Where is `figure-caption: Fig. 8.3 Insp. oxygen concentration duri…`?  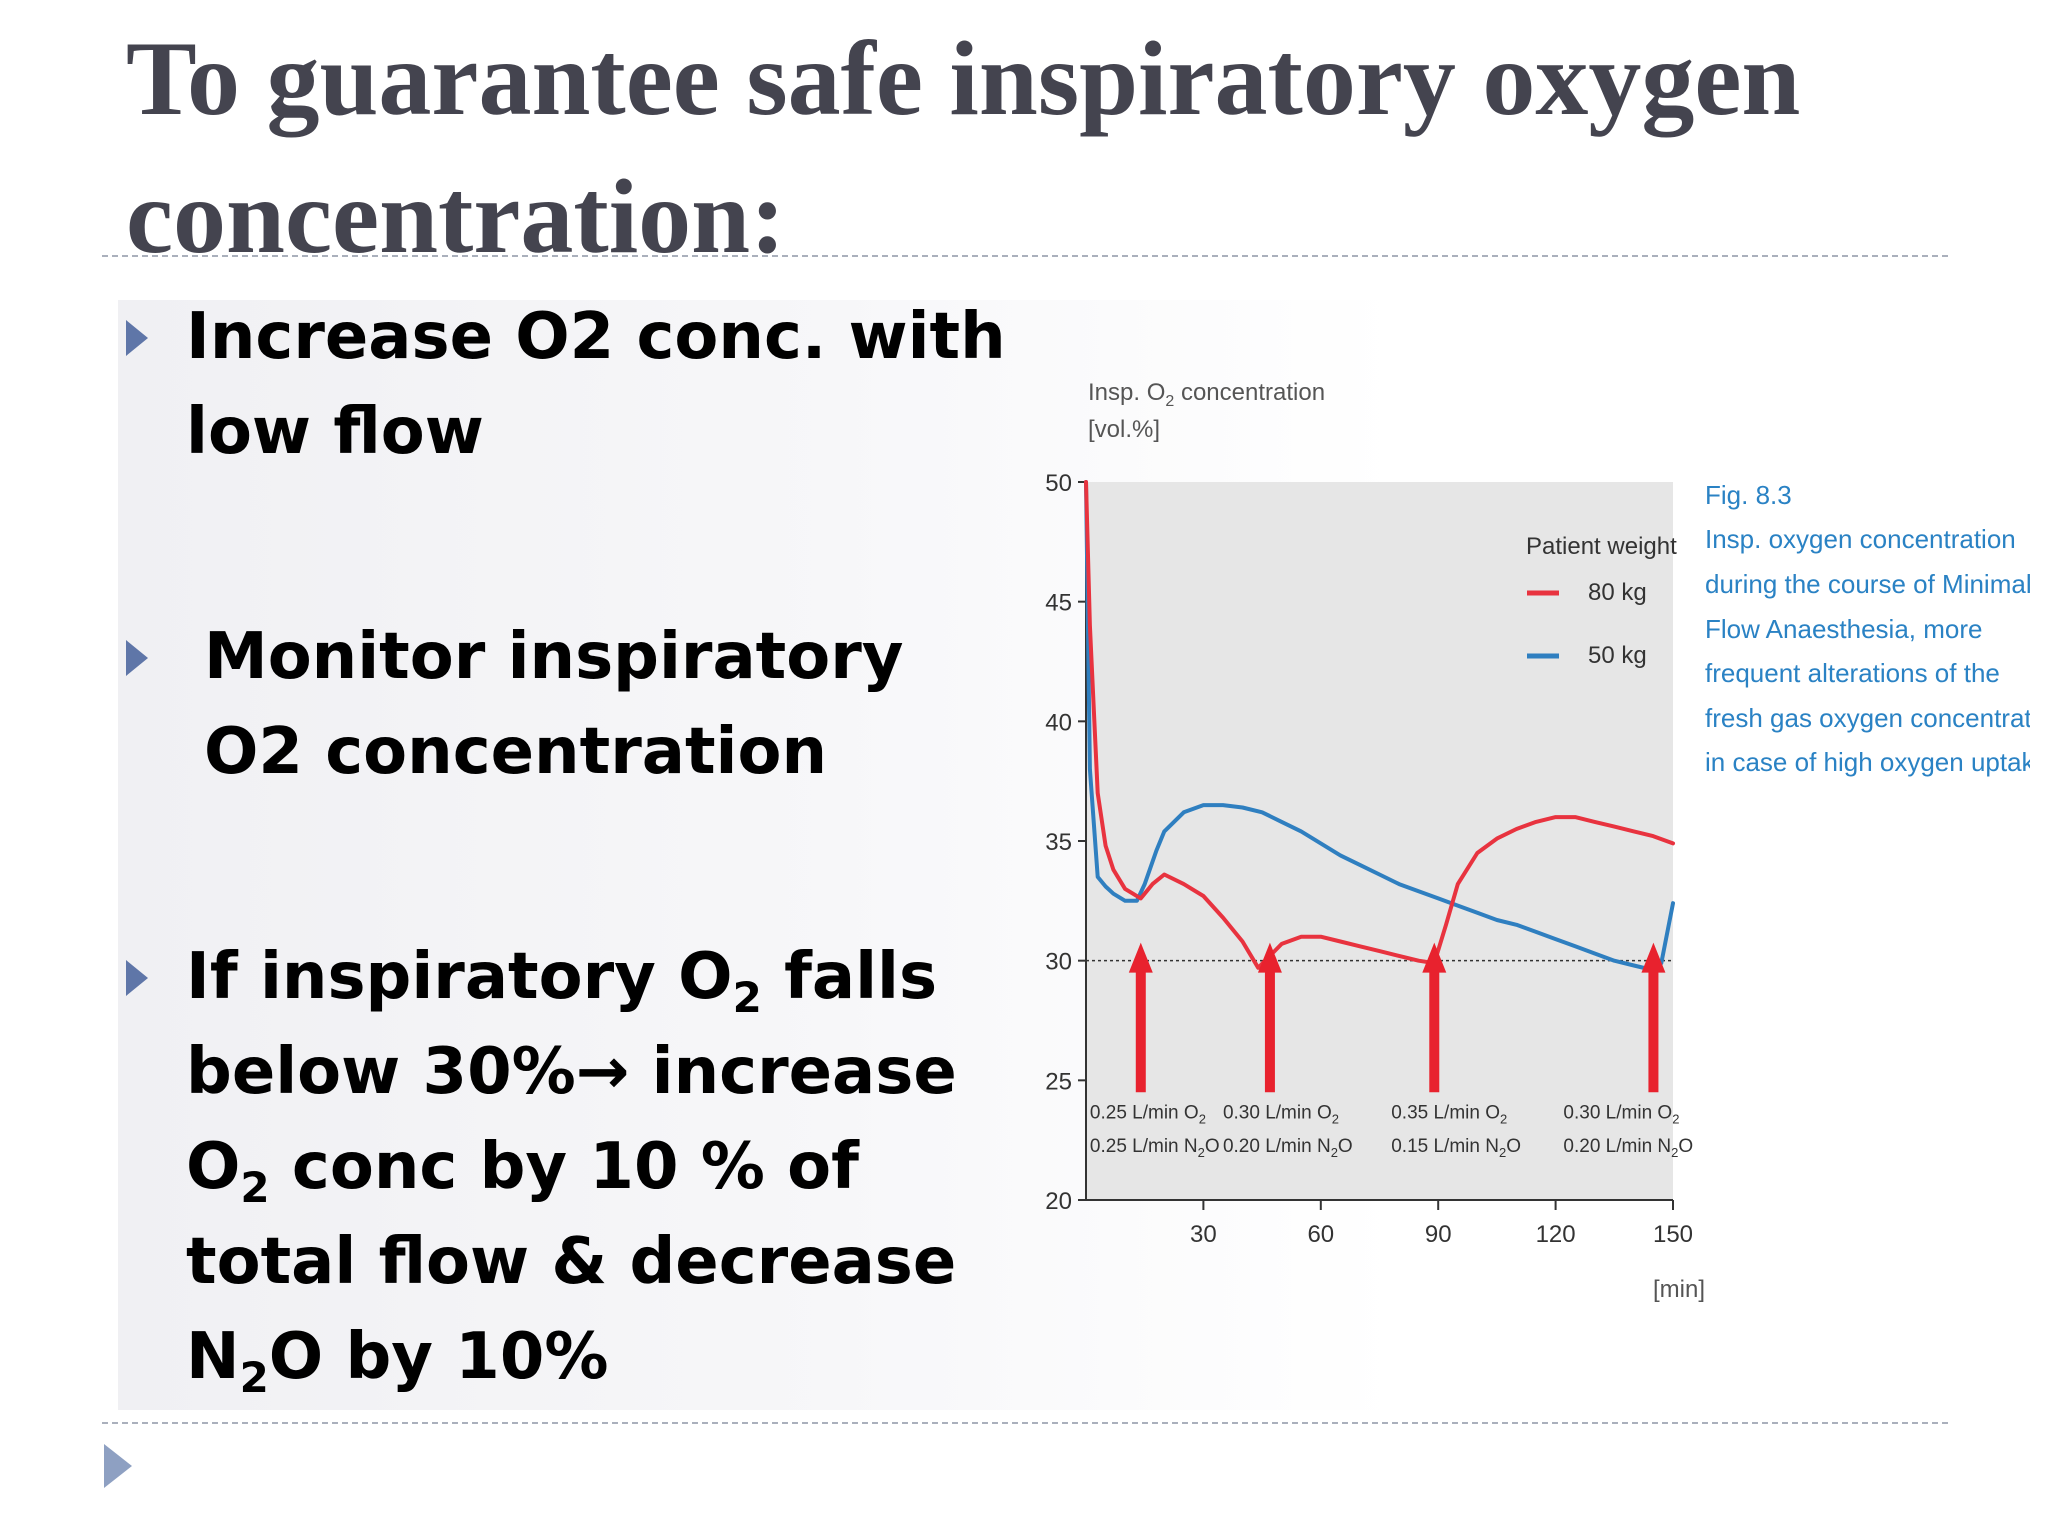 figure-caption: Fig. 8.3 Insp. oxygen concentration duri… is located at coordinates (1867, 628).